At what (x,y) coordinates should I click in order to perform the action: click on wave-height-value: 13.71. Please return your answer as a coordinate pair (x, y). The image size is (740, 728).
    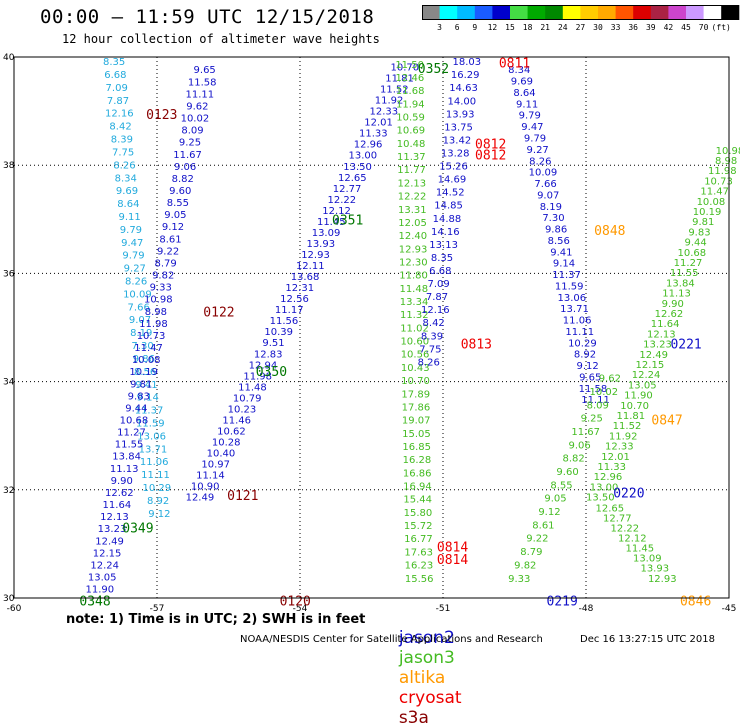
    Looking at the image, I should click on (153, 449).